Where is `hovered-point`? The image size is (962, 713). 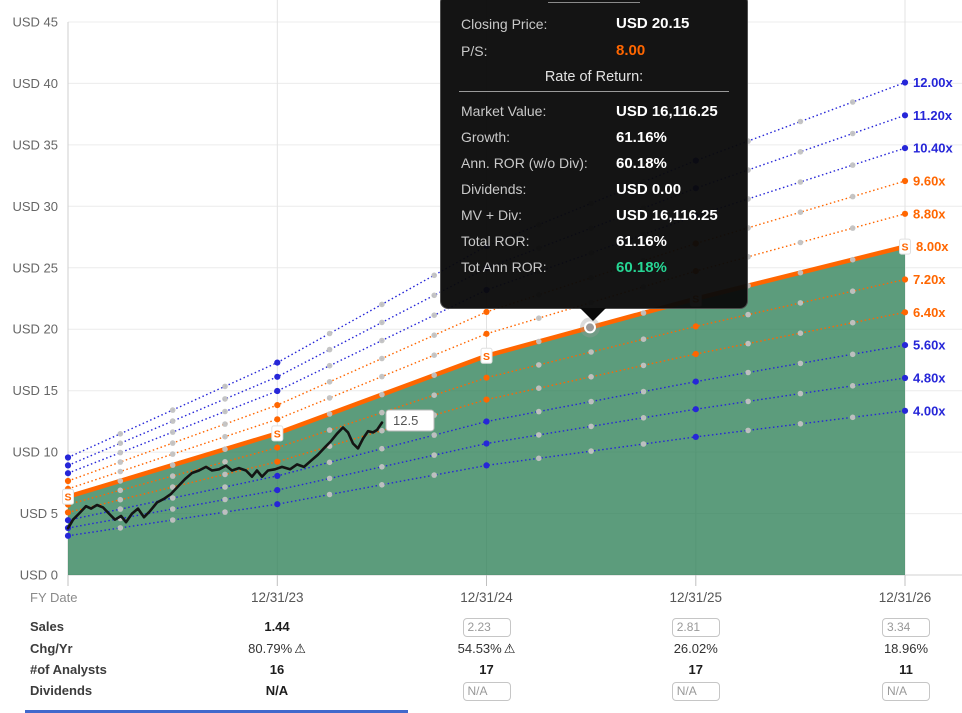
hovered-point is located at coordinates (590, 327).